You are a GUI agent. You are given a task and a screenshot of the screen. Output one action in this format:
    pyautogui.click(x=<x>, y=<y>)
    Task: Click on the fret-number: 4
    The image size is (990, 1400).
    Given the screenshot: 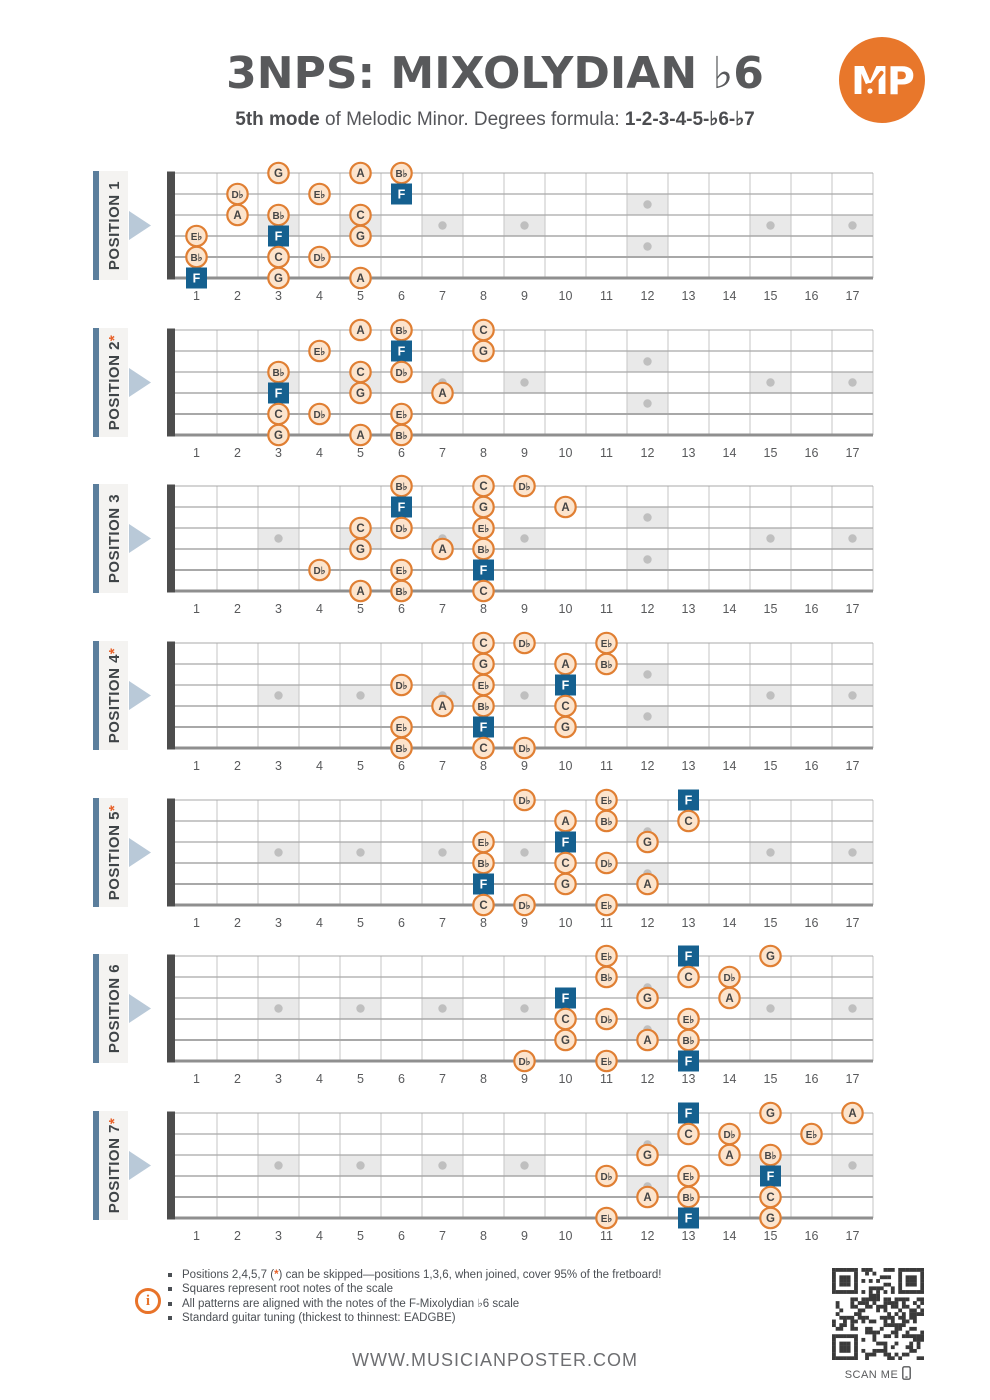 What is the action you would take?
    pyautogui.click(x=319, y=1079)
    